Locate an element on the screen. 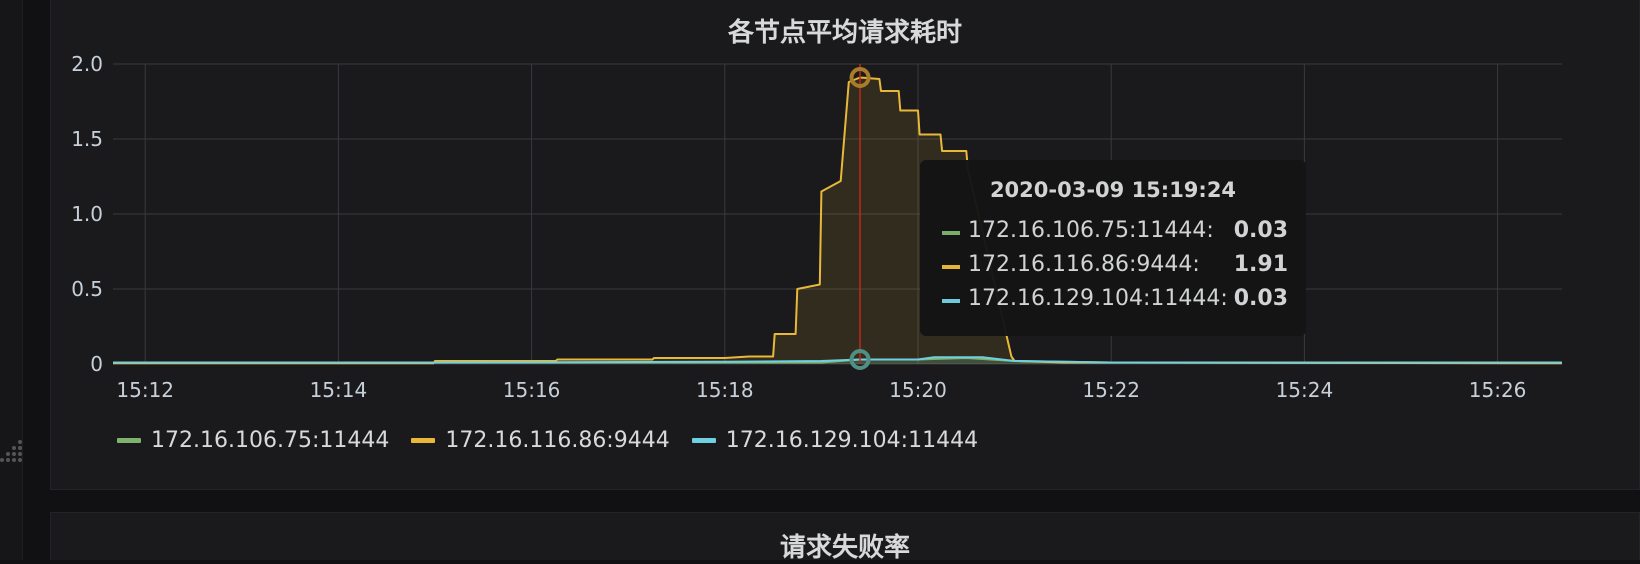 This screenshot has height=564, width=1640. legend-swatch-orange is located at coordinates (423, 440).